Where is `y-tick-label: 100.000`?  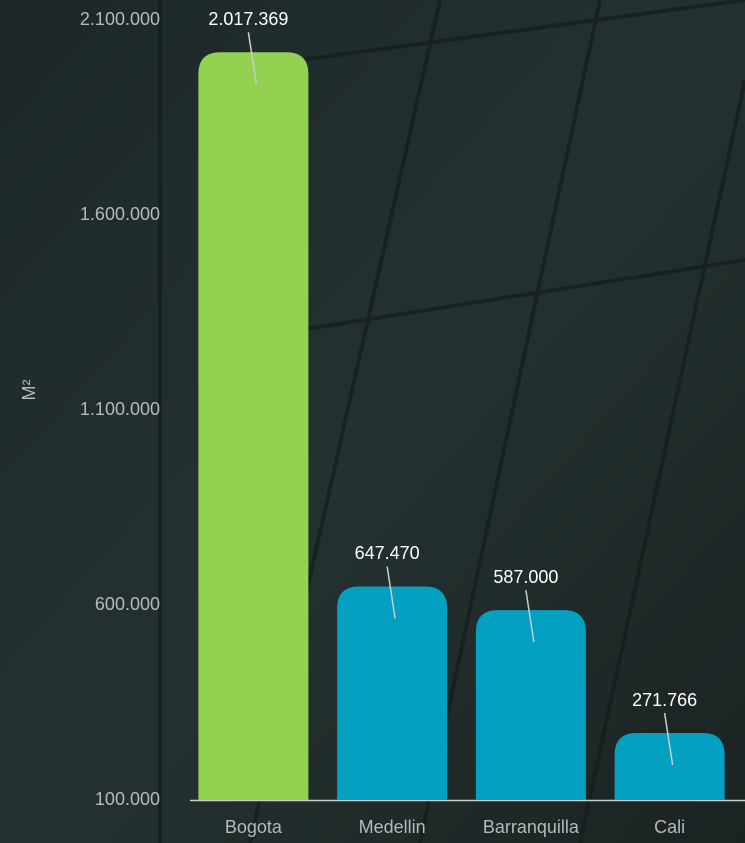 y-tick-label: 100.000 is located at coordinates (127, 799).